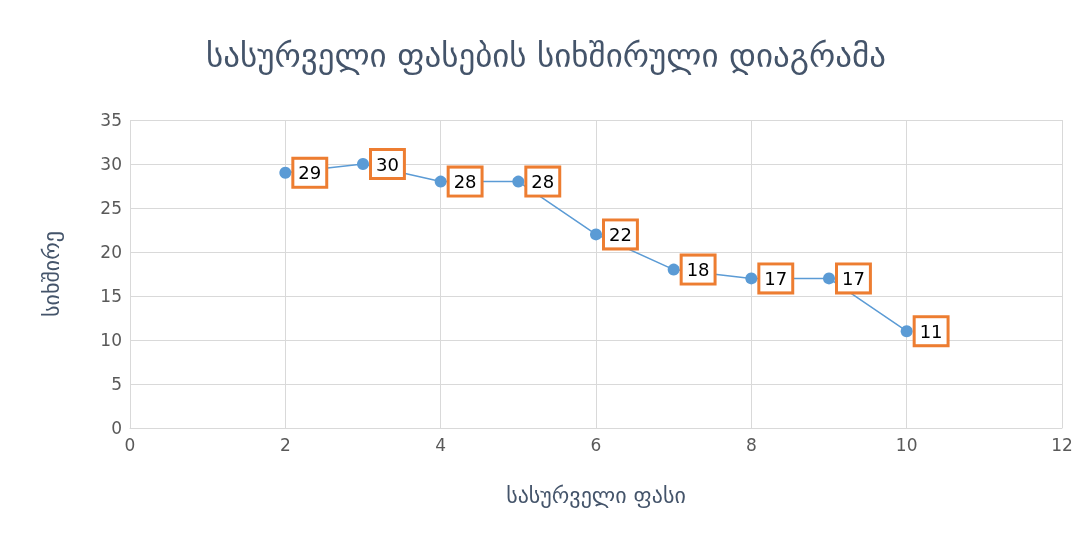  Describe the element at coordinates (751, 444) in the screenshot. I see `x-tick-label: 8` at that location.